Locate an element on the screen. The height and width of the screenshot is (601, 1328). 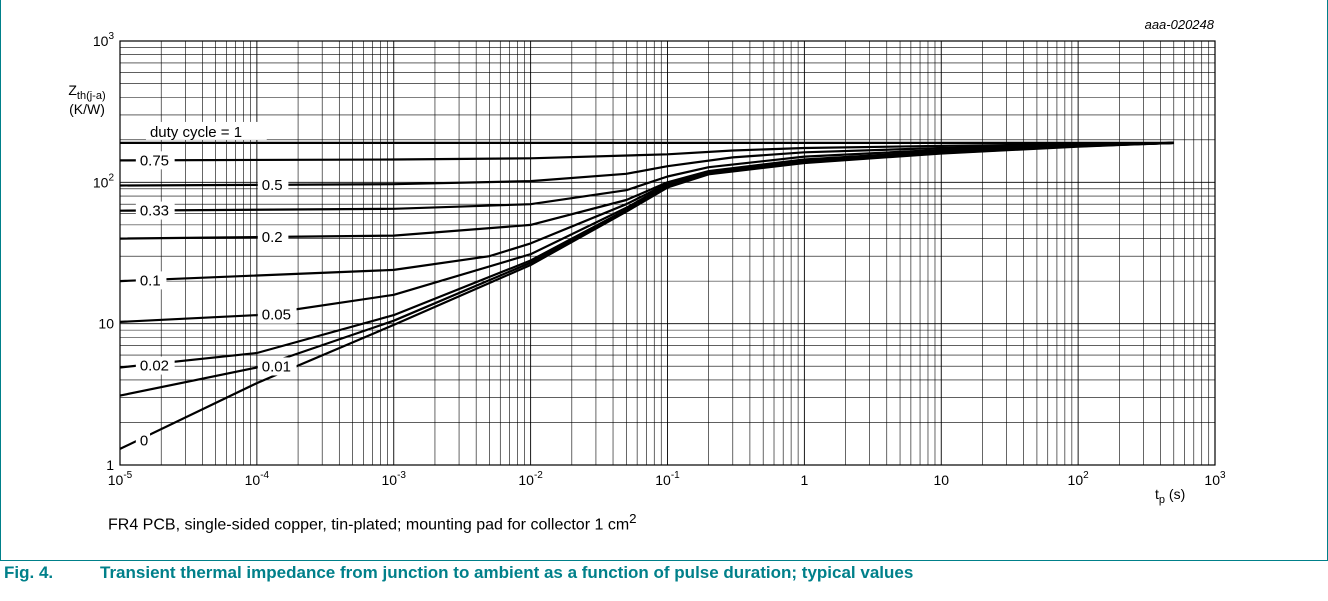
series-label: 0.1 is located at coordinates (150, 280).